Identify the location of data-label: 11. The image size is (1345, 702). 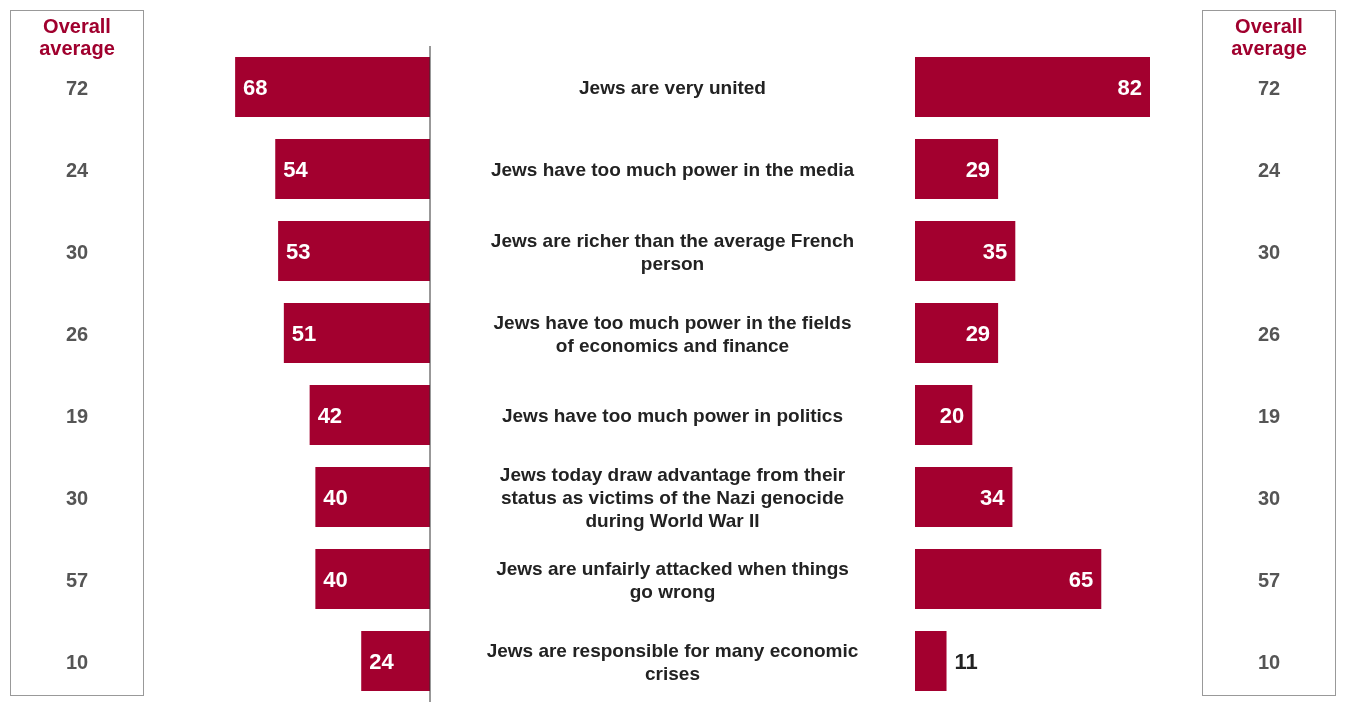
(966, 661).